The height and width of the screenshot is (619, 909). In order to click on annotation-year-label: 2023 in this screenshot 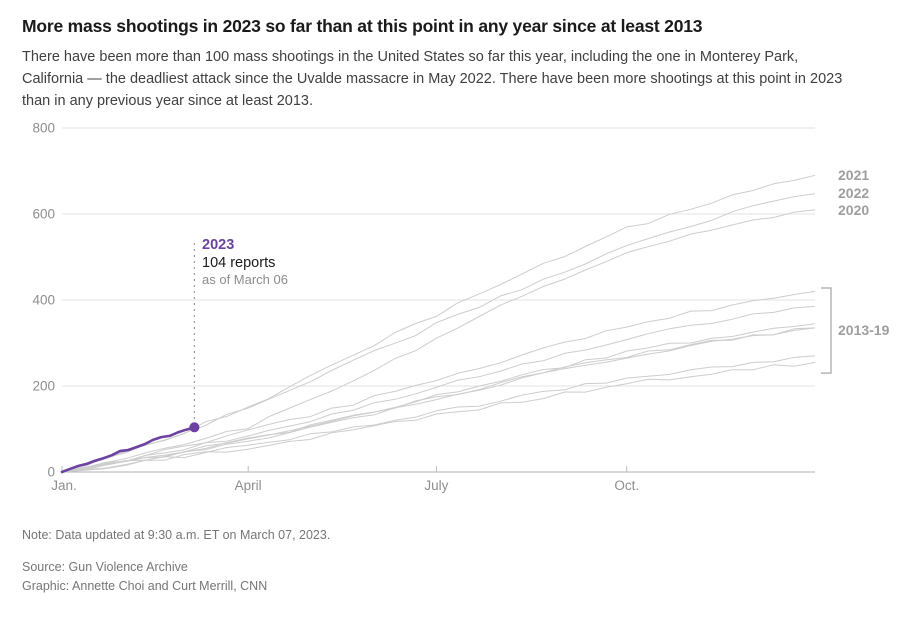, I will do `click(218, 245)`.